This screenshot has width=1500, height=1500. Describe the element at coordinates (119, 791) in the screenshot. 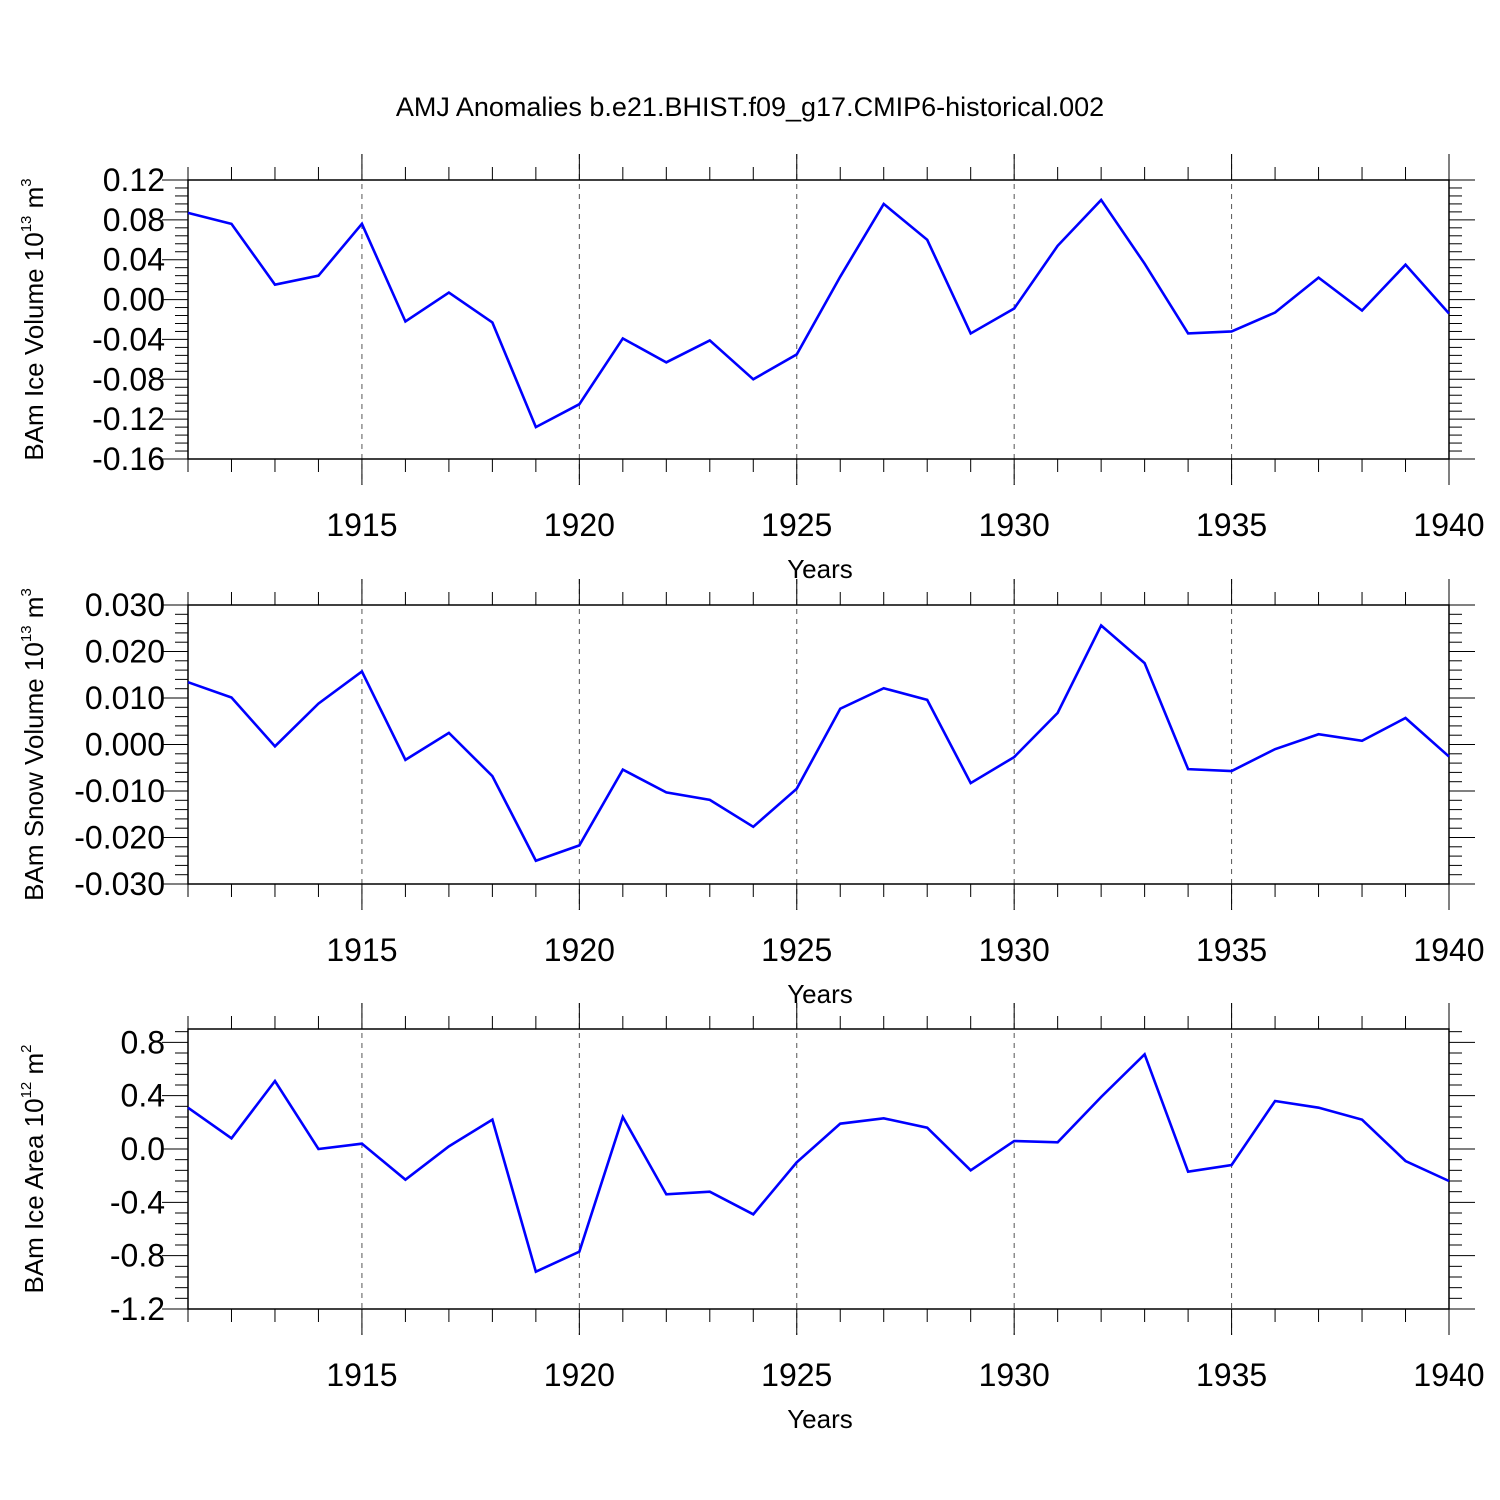

I see `y-tick-label: -0.010` at that location.